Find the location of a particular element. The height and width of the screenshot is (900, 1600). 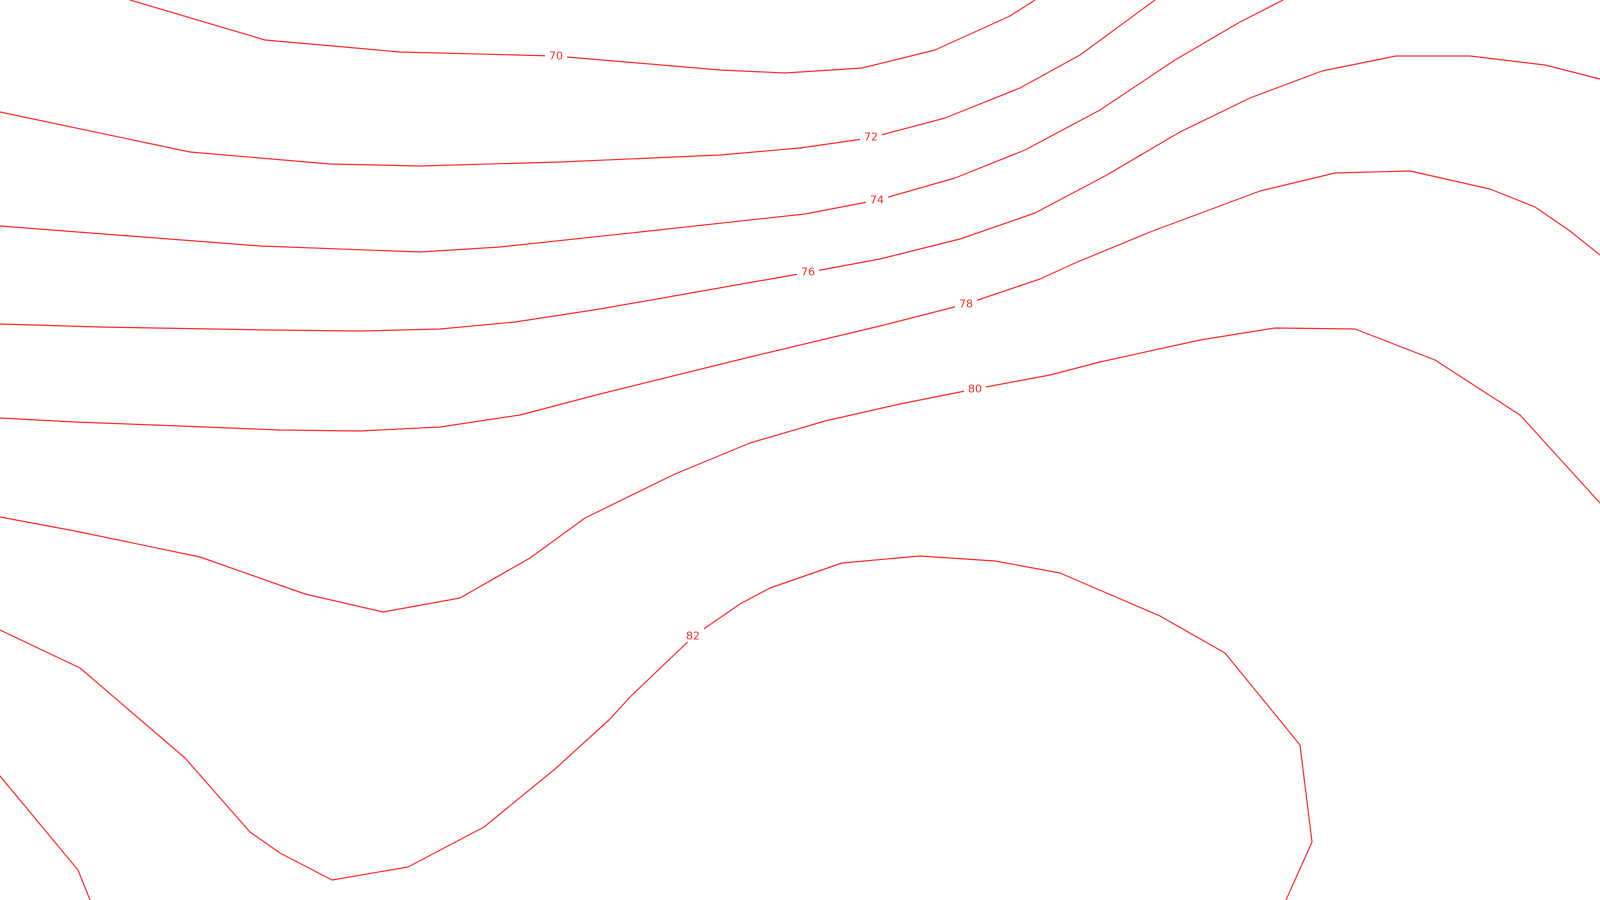

contour-label-80: 80 is located at coordinates (975, 389).